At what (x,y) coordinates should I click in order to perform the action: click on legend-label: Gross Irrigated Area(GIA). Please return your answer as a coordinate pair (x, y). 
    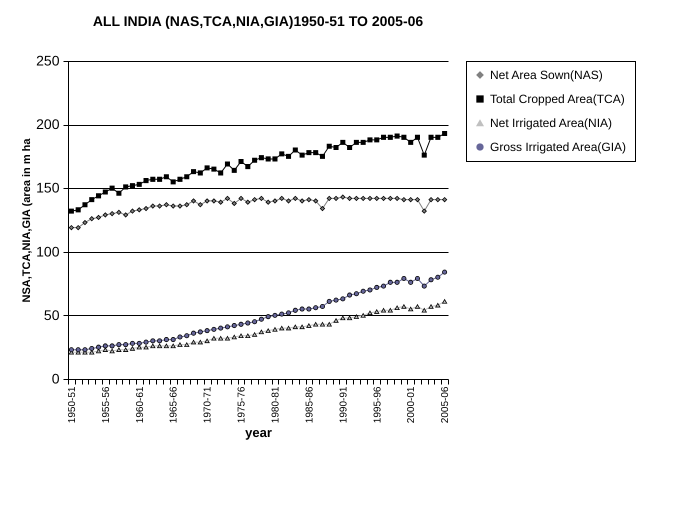
    Looking at the image, I should click on (558, 147).